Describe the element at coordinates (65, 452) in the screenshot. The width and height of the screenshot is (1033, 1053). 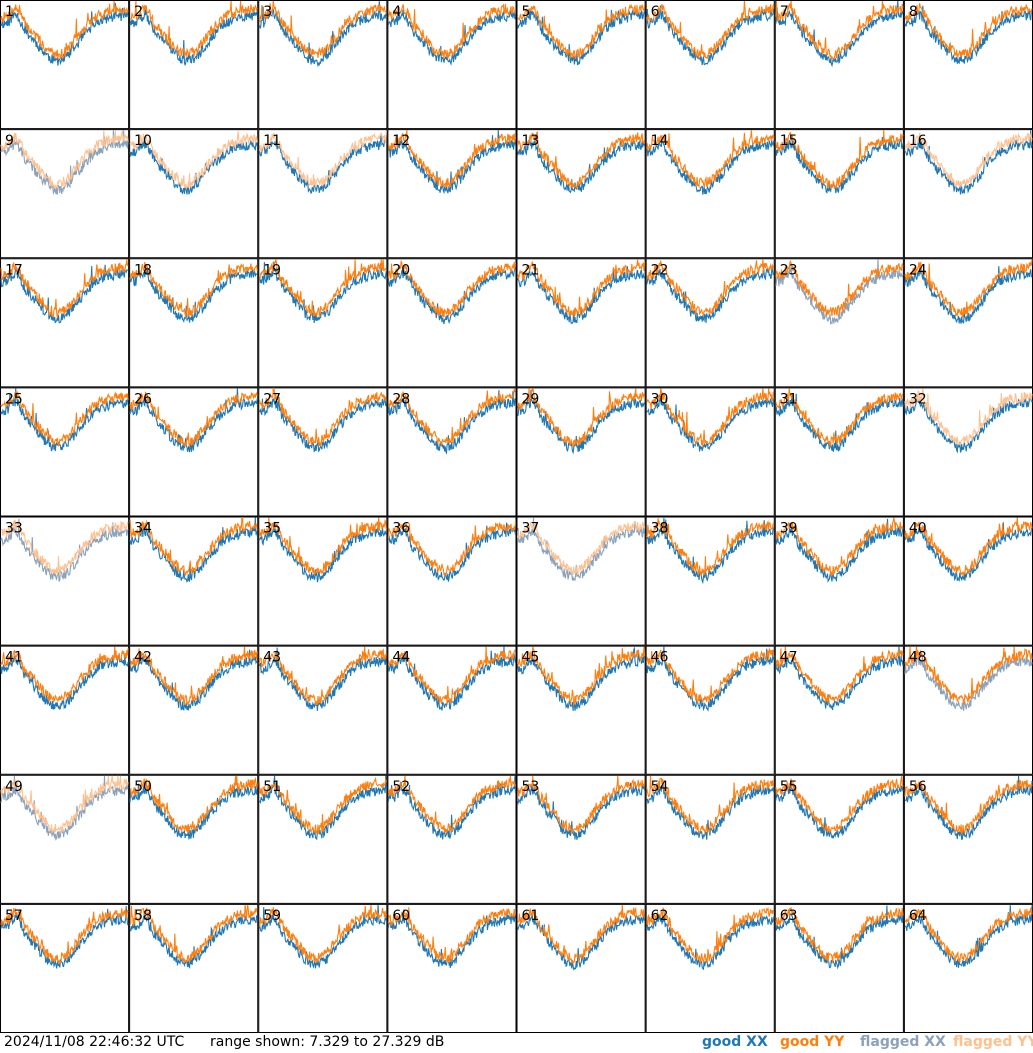
I see `antenna-panel-25: 25` at that location.